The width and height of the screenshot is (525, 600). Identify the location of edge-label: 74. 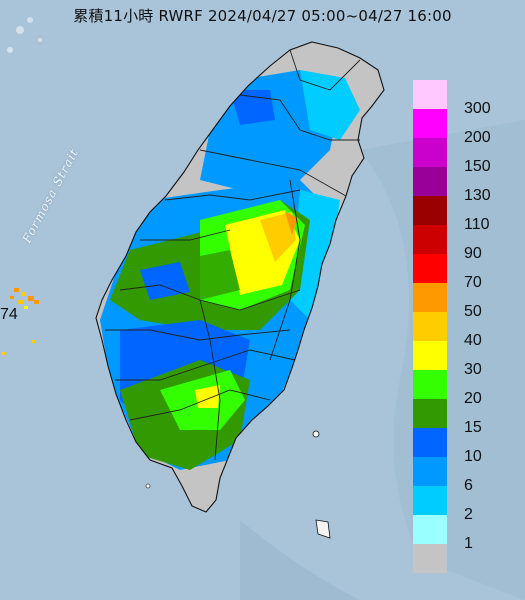
(9, 314).